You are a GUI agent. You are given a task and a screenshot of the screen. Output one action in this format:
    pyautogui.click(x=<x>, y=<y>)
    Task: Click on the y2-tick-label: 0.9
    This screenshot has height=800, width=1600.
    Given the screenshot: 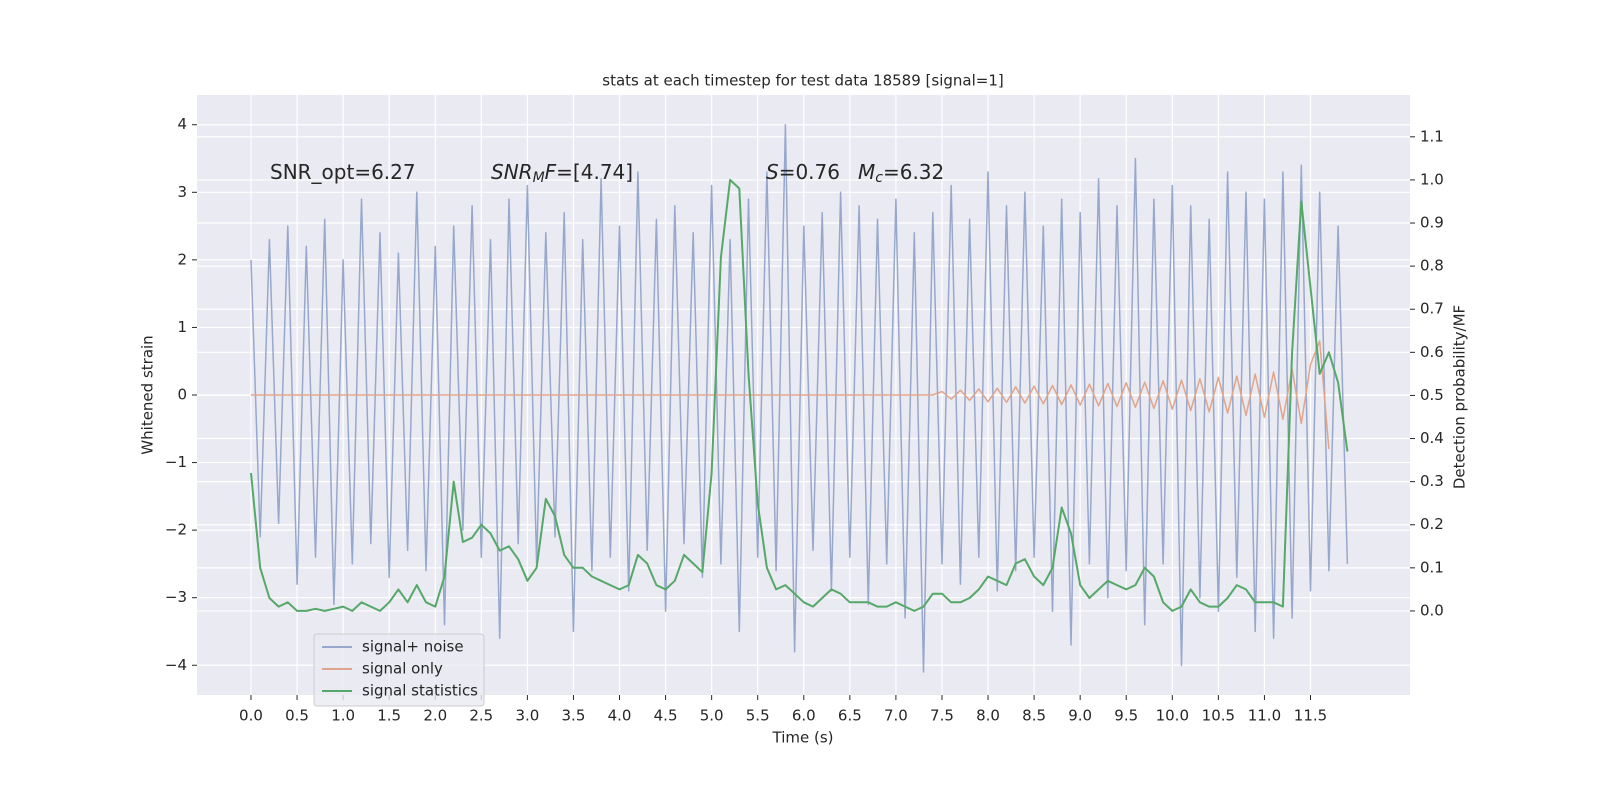 What is the action you would take?
    pyautogui.click(x=1432, y=223)
    